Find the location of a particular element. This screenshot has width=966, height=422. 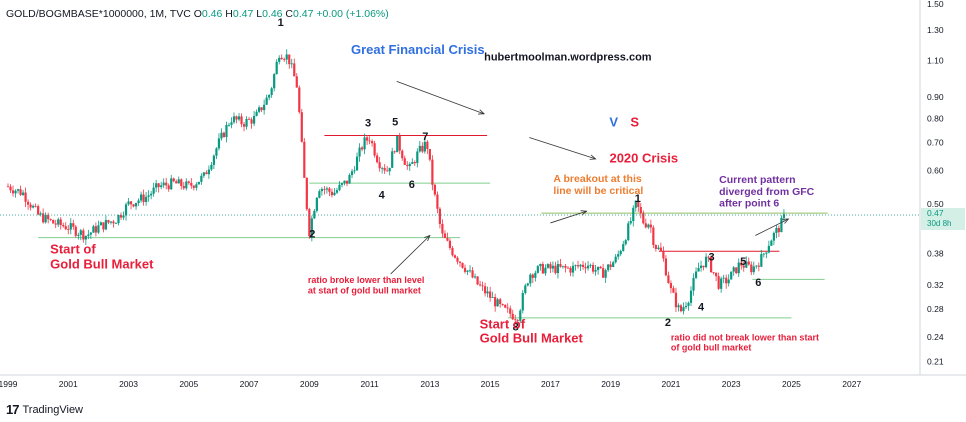

arrow-breakout is located at coordinates (568, 217).